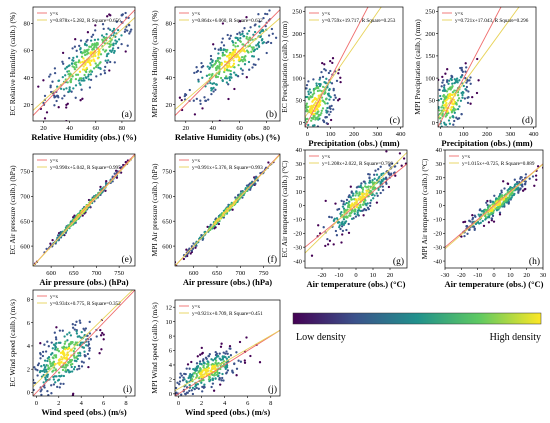 This screenshot has height=423, width=550. Describe the element at coordinates (272, 389) in the screenshot. I see `panel-label: (j)` at that location.